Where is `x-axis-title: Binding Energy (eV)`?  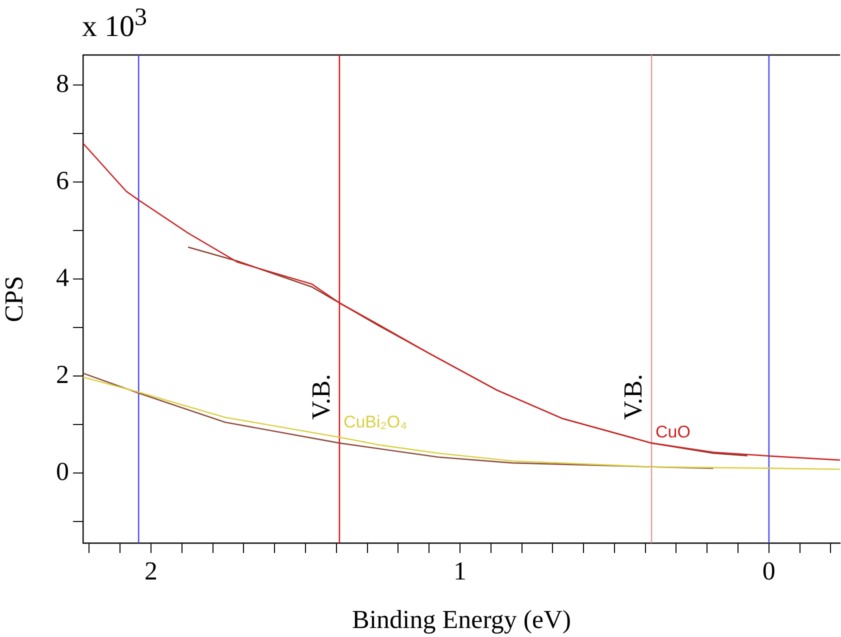
x-axis-title: Binding Energy (eV) is located at coordinates (462, 619).